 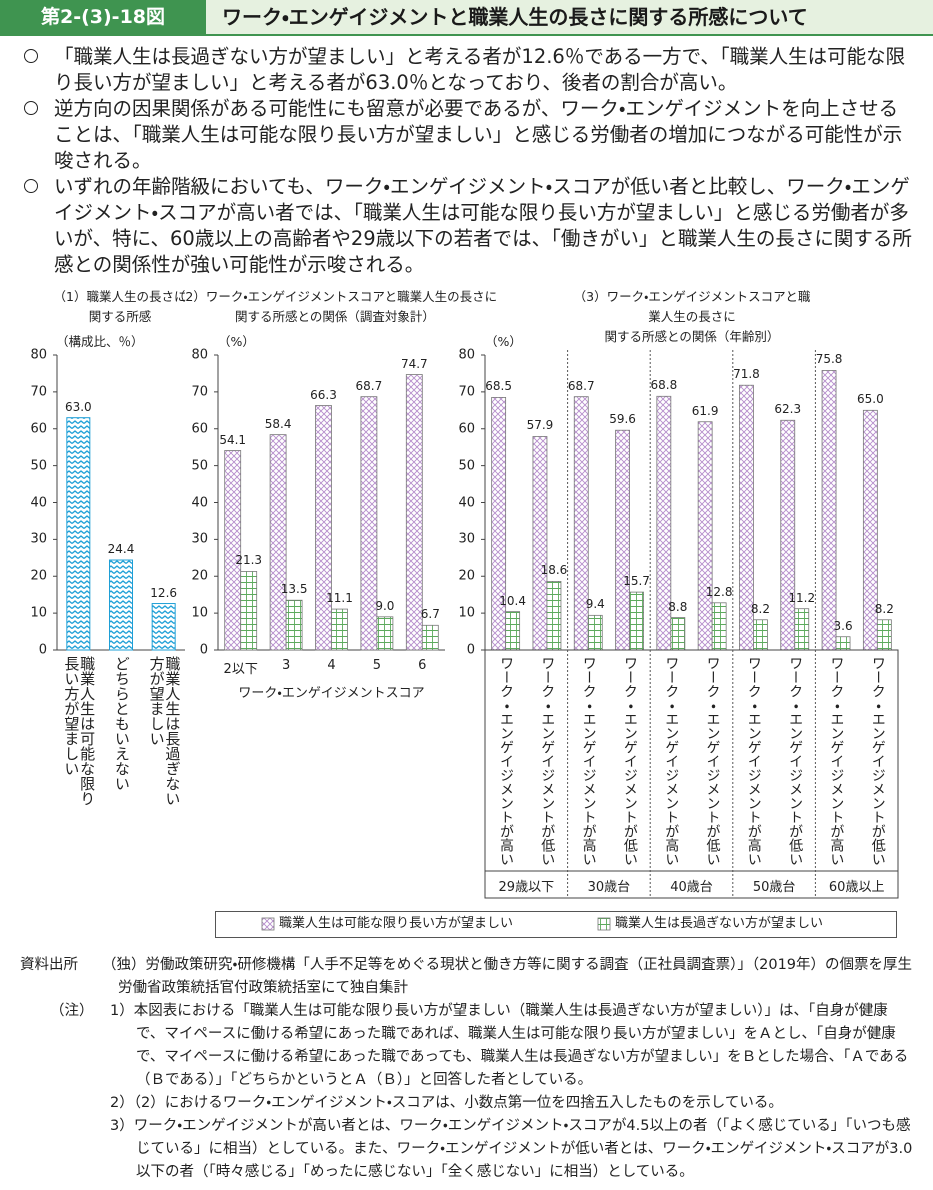 I want to click on value-label: 13.5, so click(x=294, y=589).